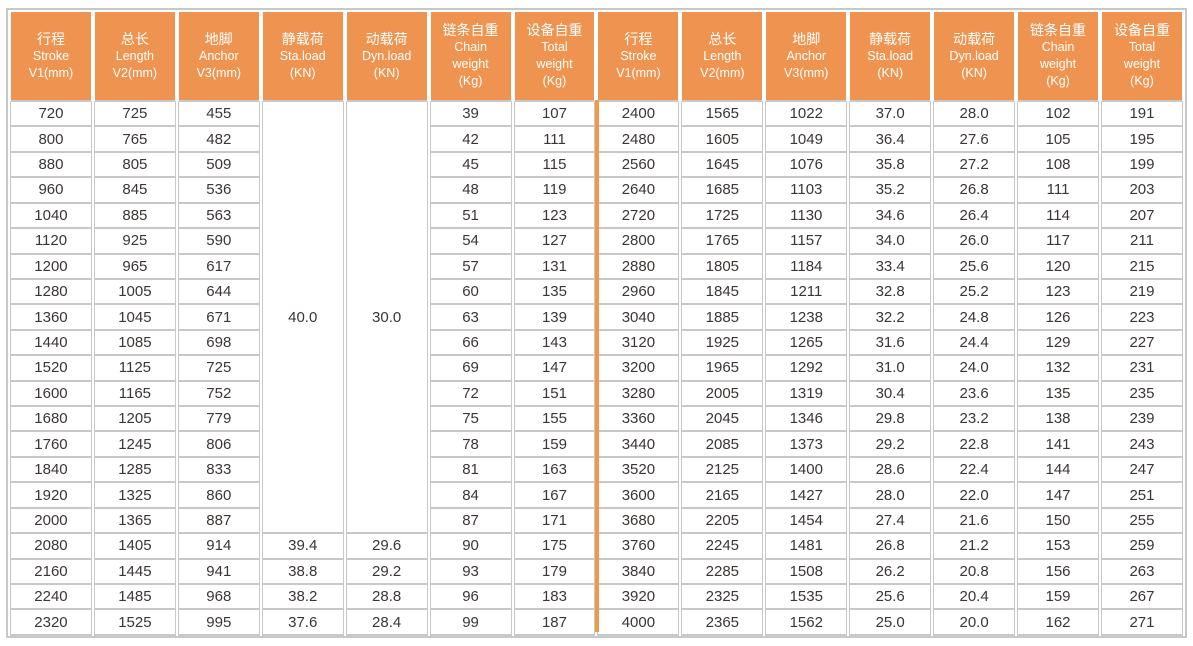  Describe the element at coordinates (1141, 165) in the screenshot. I see `cell-right-total-weight: 199` at that location.